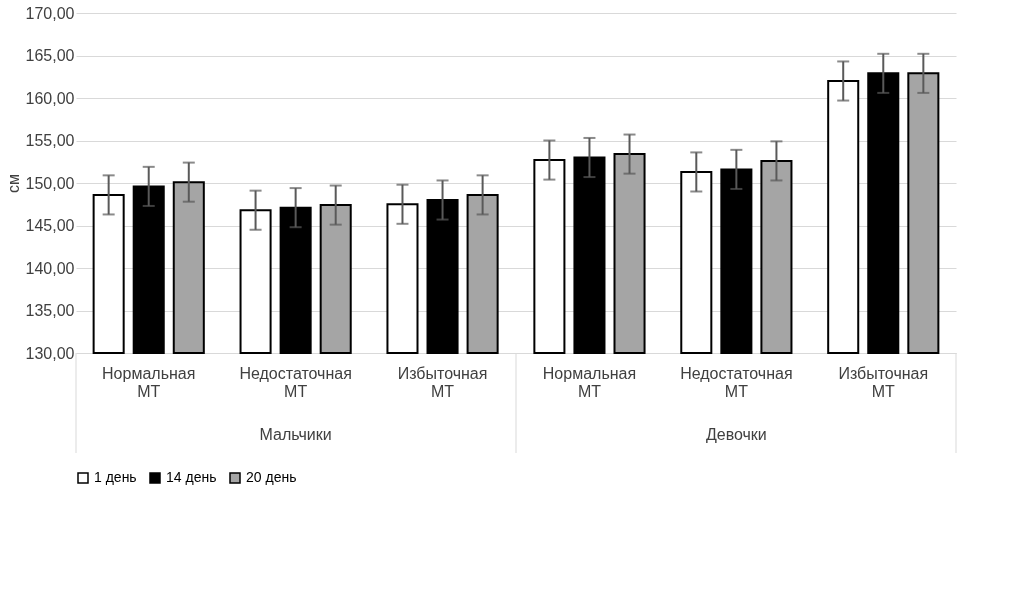 This screenshot has height=597, width=1032. Describe the element at coordinates (50, 55) in the screenshot. I see `y-tick-label: 165,00` at that location.